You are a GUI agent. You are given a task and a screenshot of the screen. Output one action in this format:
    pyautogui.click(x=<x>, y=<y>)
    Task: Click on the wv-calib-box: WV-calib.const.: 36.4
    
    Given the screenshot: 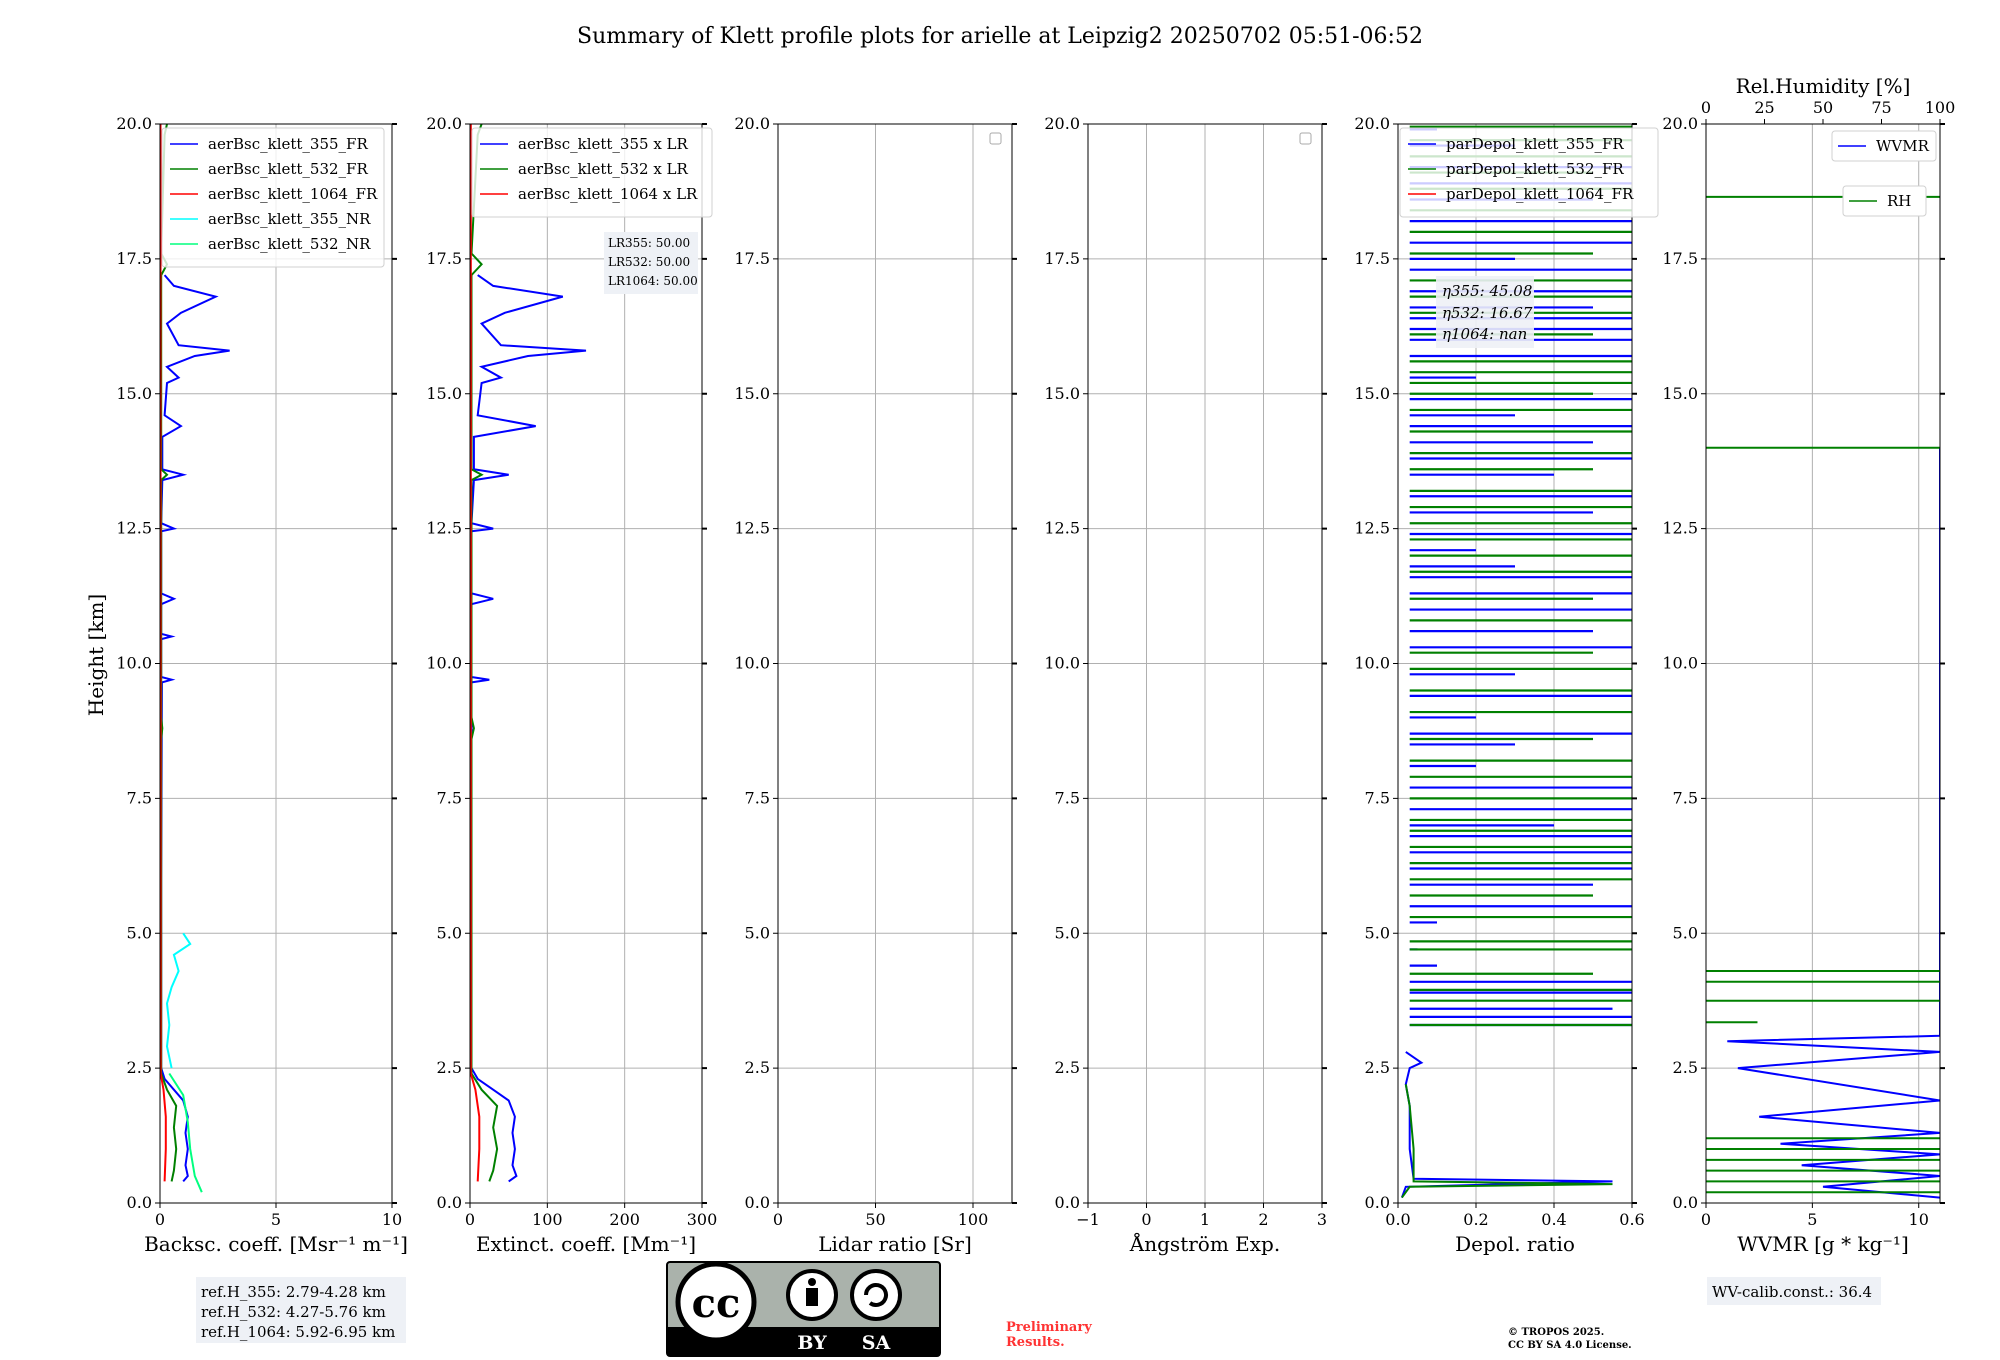 What is the action you would take?
    pyautogui.click(x=1794, y=1291)
    